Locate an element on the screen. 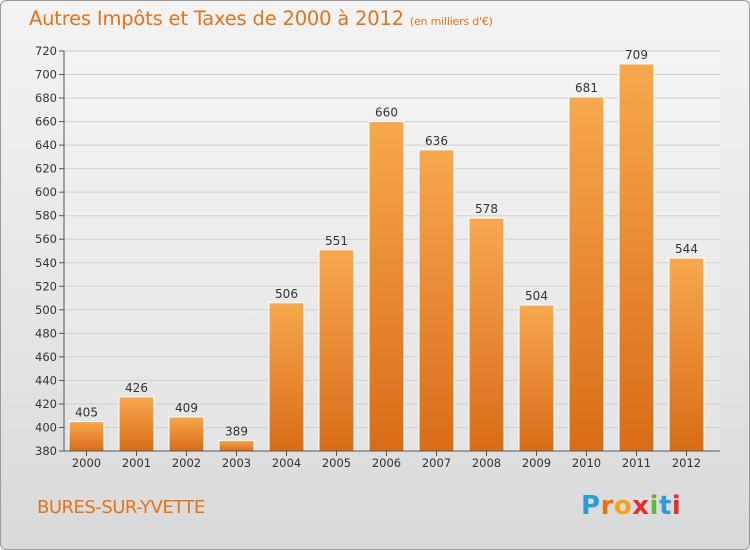  y-tick-label: 440 is located at coordinates (46, 380).